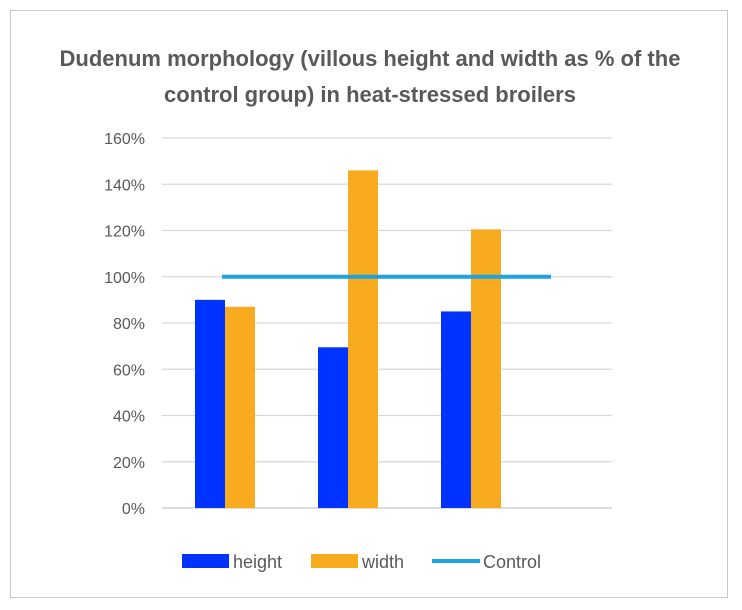  Describe the element at coordinates (129, 324) in the screenshot. I see `y-tick-label: 80%` at that location.